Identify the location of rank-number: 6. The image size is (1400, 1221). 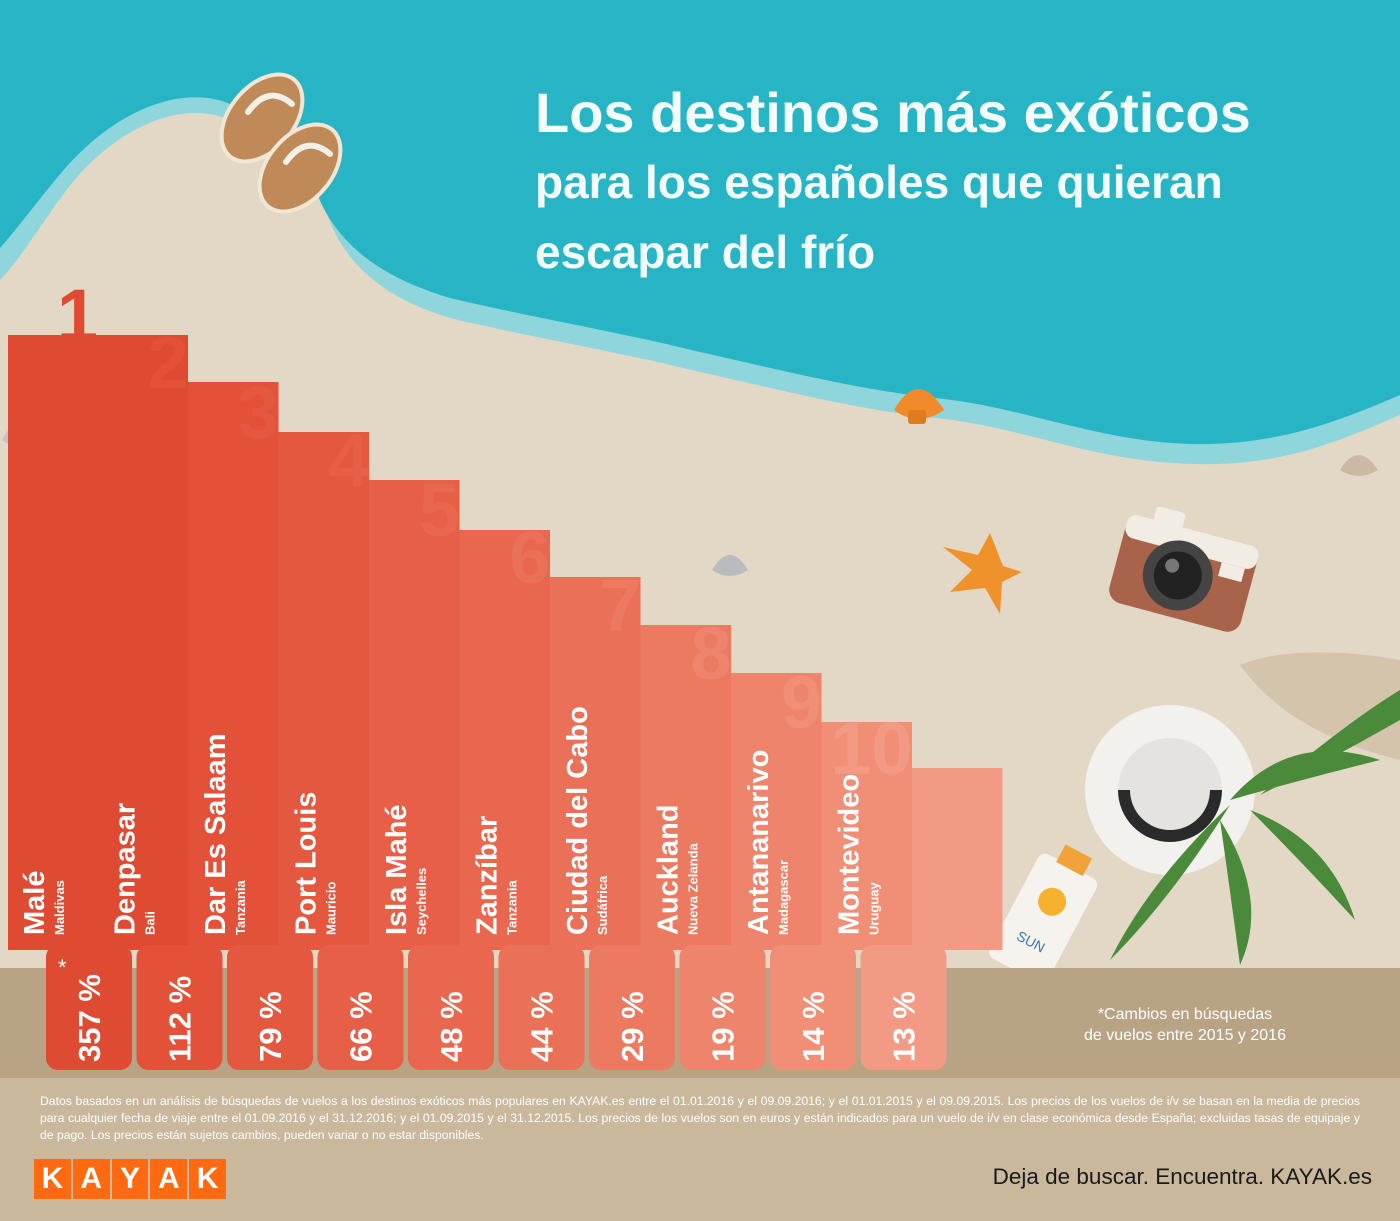
(529, 557).